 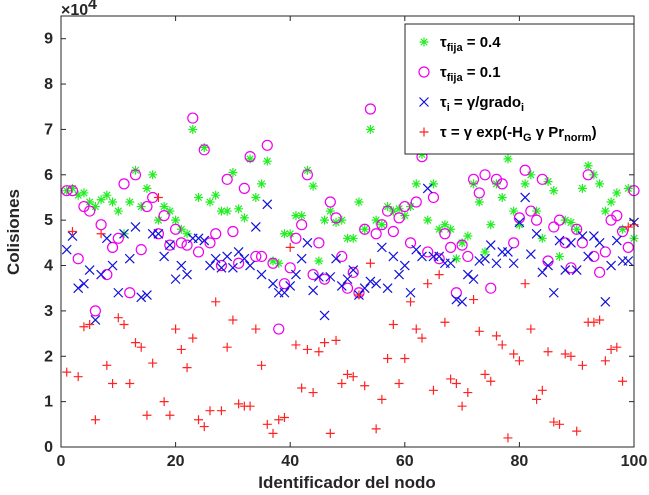 I want to click on y-tick-label: 6, so click(x=48, y=175).